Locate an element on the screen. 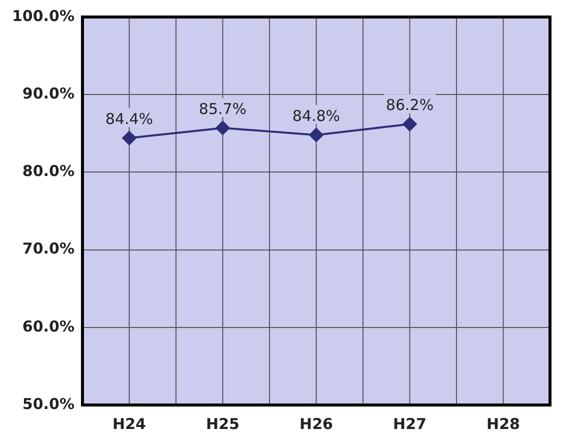 The image size is (570, 437). x-tick-label: H28 is located at coordinates (503, 423).